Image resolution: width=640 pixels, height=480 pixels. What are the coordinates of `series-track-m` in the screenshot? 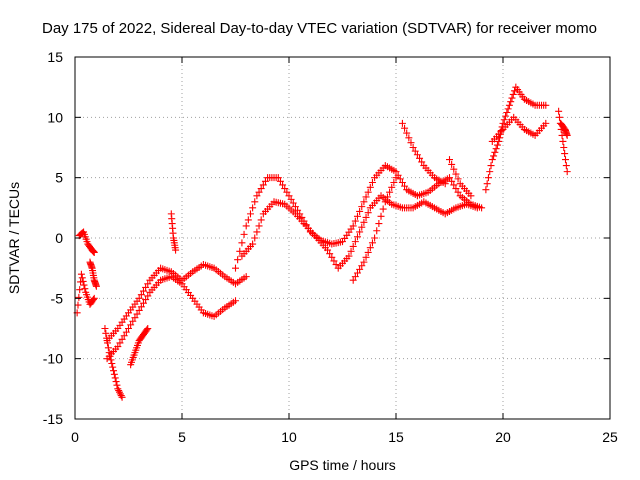 It's located at (460, 178).